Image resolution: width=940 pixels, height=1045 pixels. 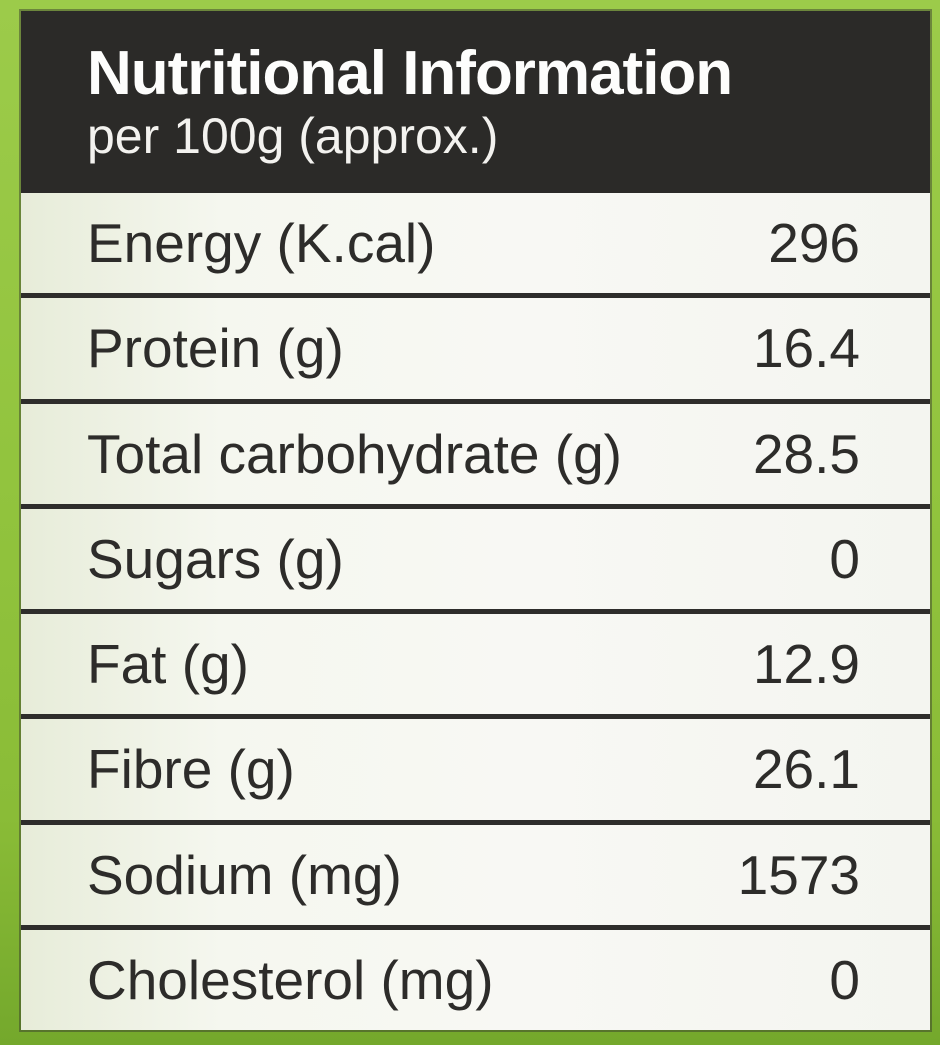 I want to click on label-subtitle: per 100g (approx.), so click(x=293, y=136).